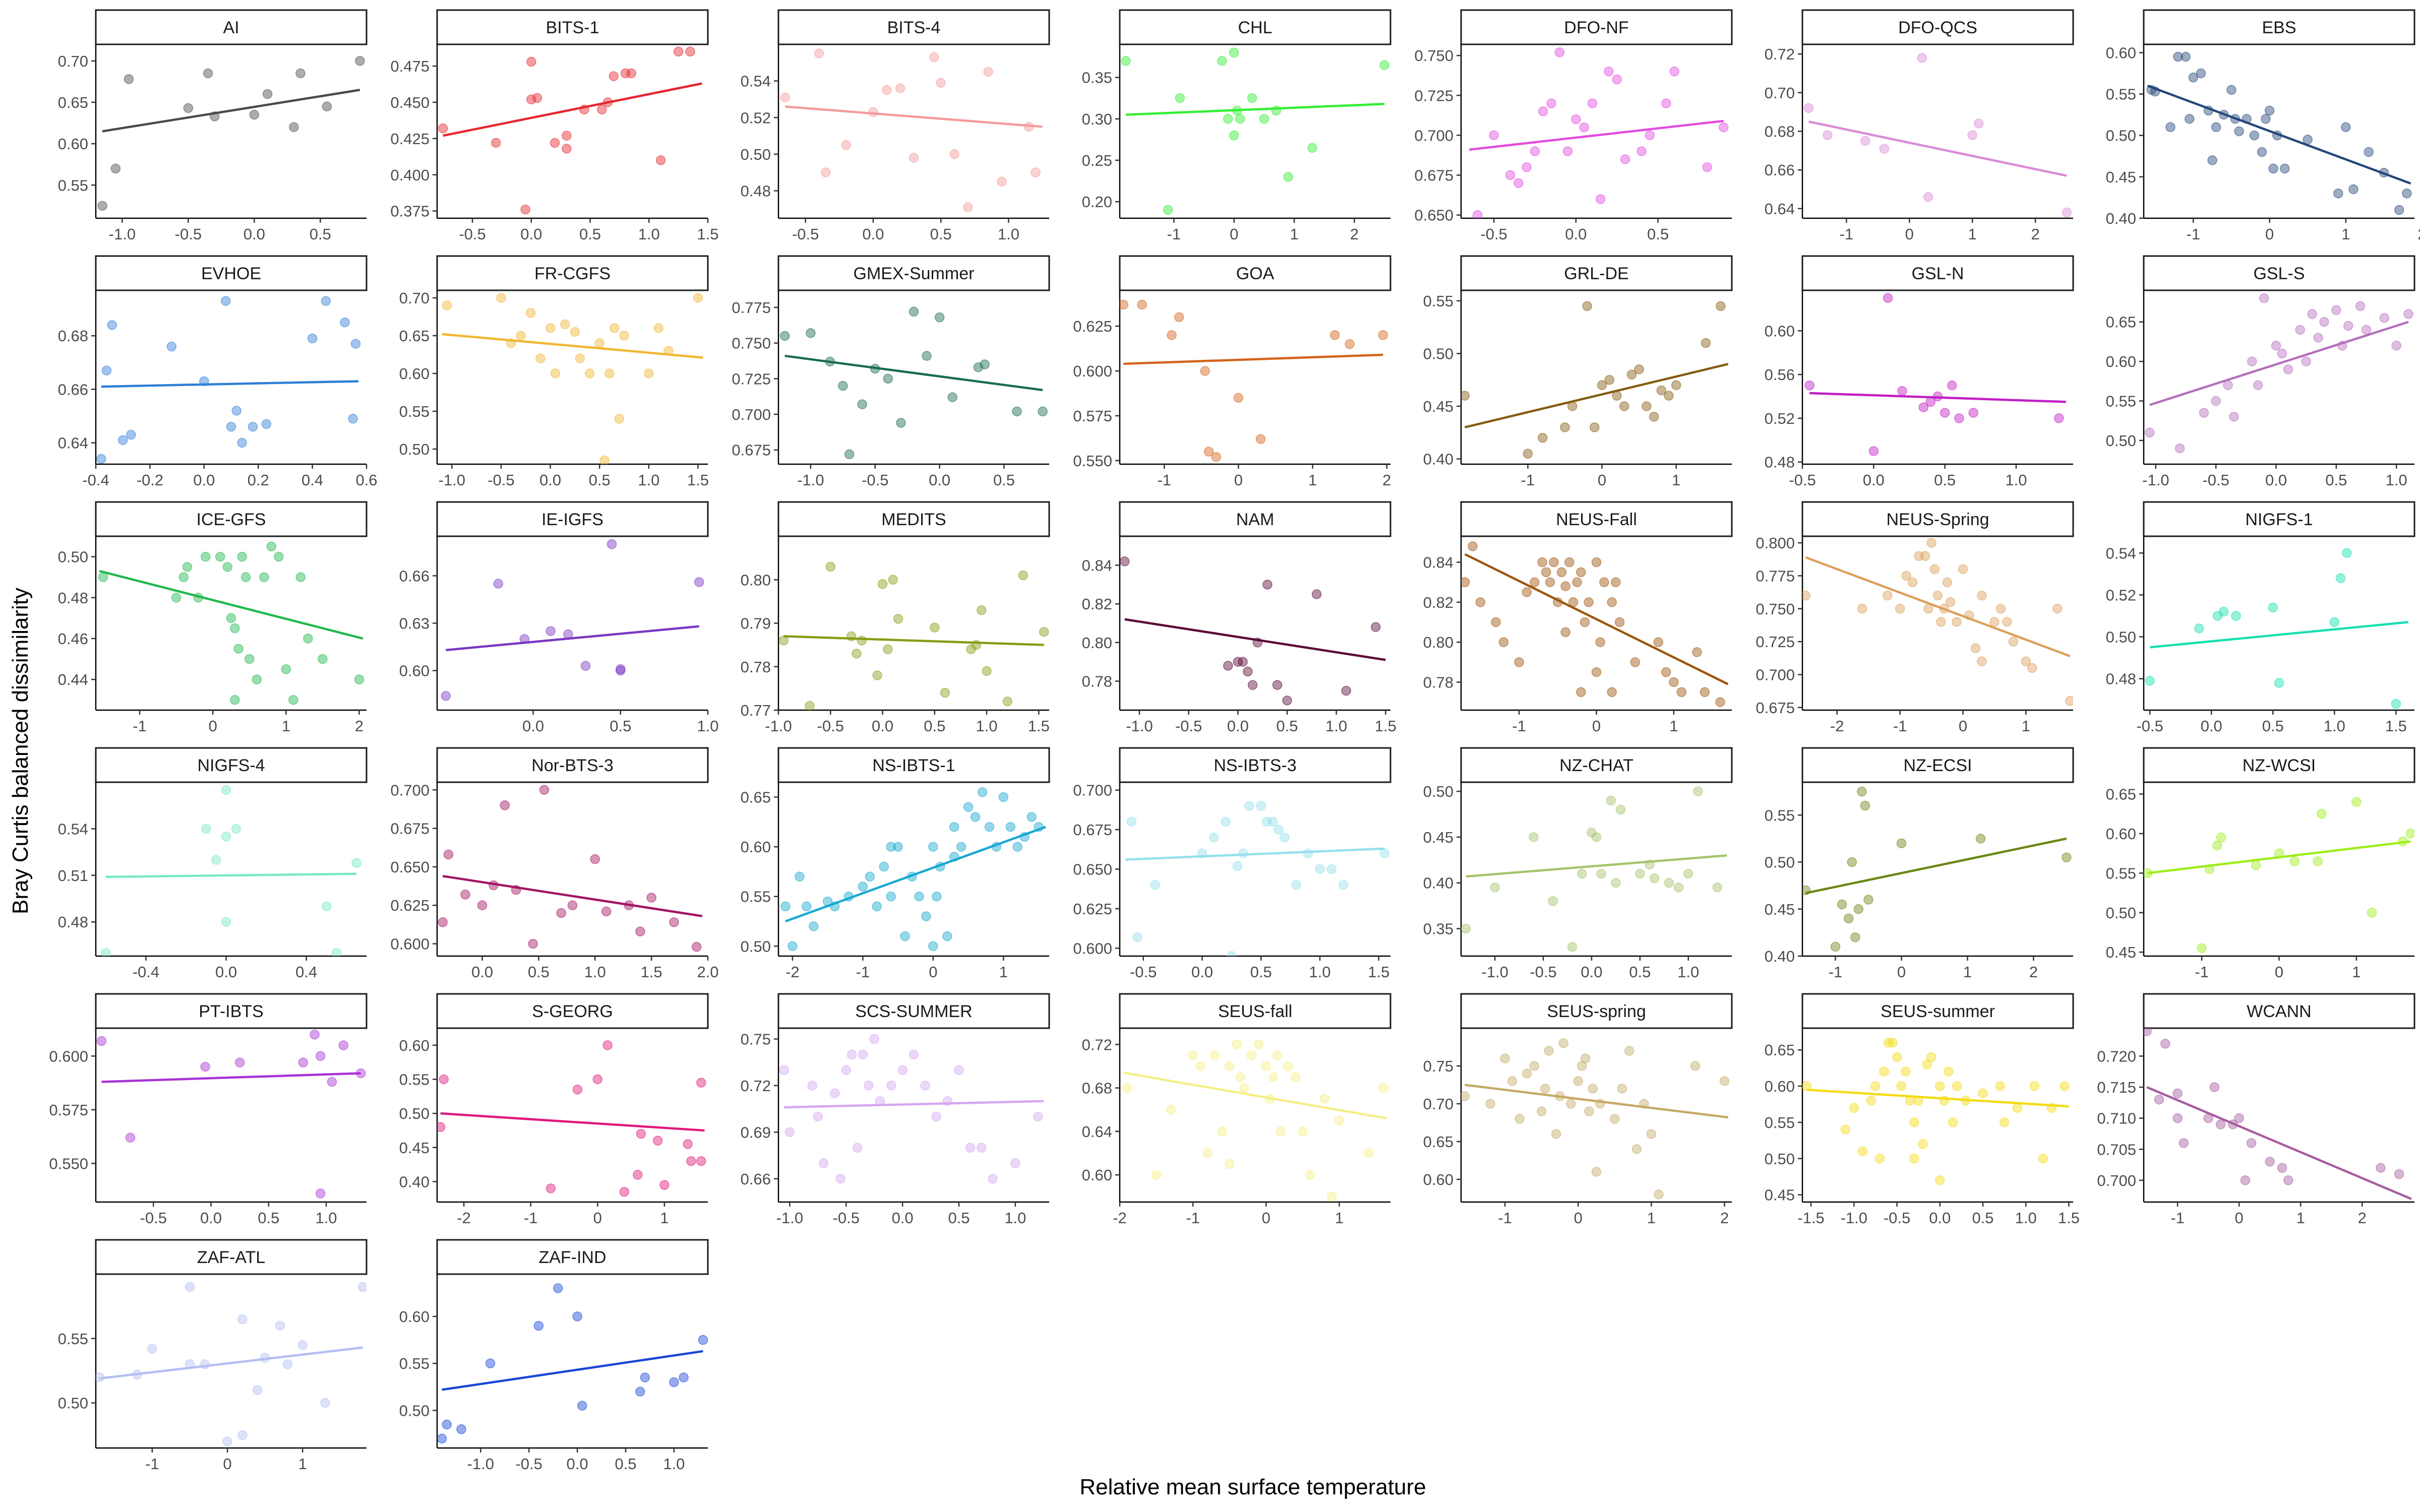 This screenshot has height=1512, width=2420. I want to click on y-tick-label: 0.55, so click(756, 897).